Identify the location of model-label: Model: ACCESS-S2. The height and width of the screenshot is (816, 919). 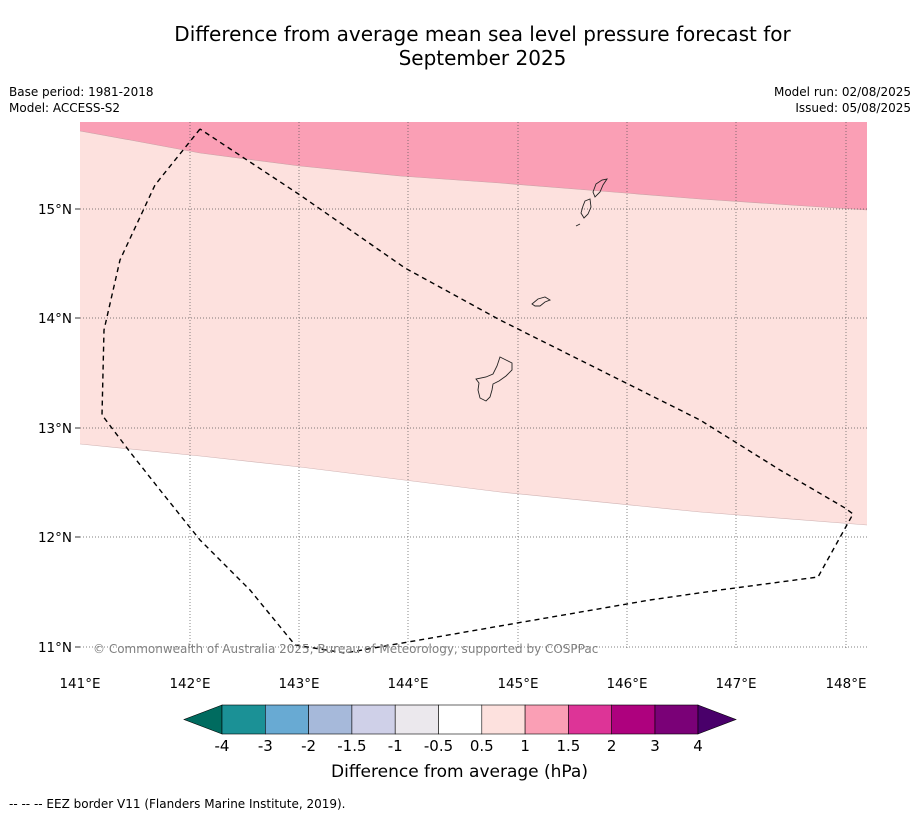
(65, 108).